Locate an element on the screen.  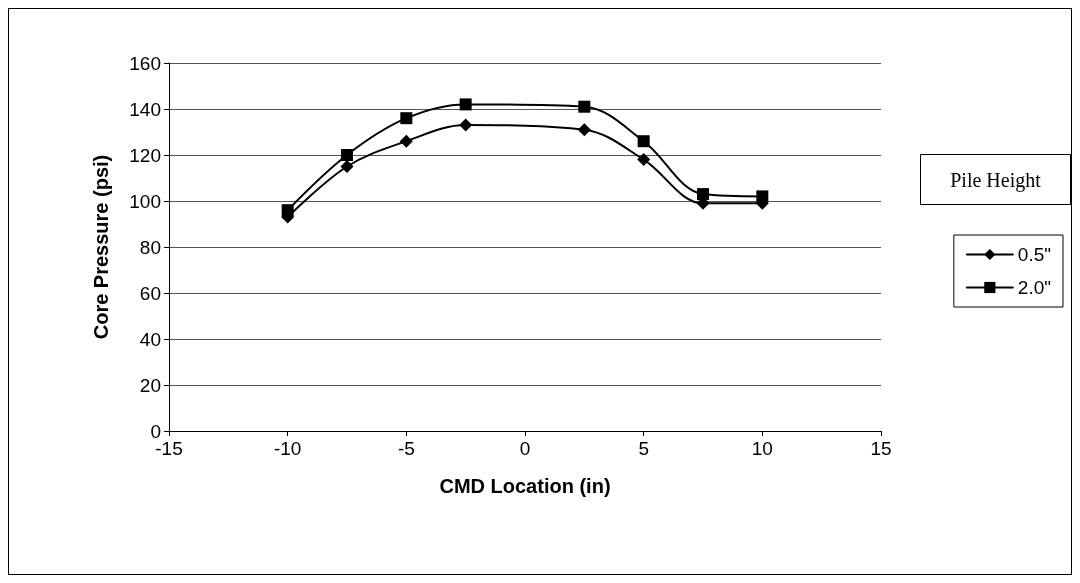
y-tick-label: 60 is located at coordinates (150, 293).